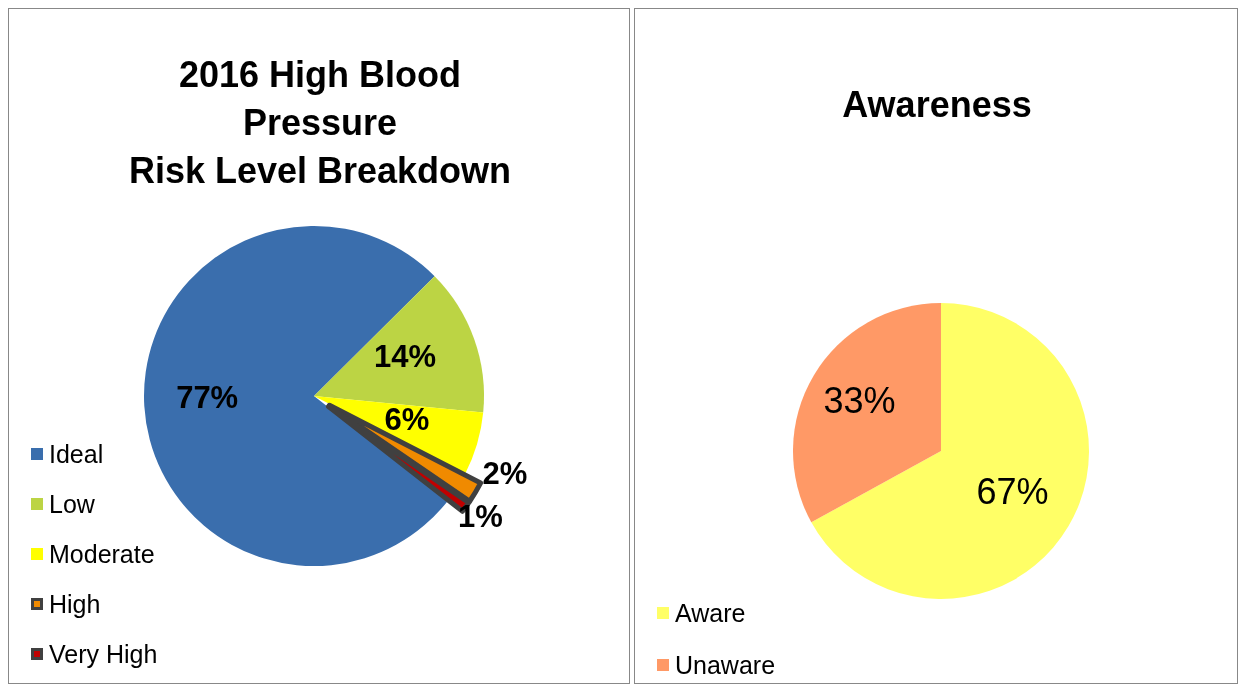  I want to click on data-label: 14%, so click(405, 357).